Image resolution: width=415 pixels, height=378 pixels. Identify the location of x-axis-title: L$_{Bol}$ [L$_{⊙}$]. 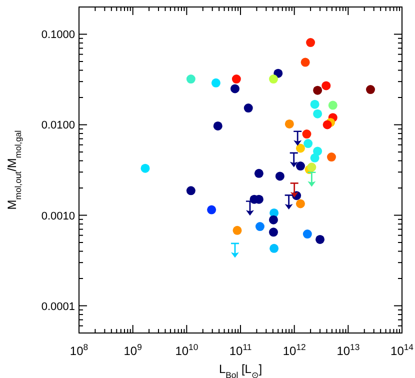
(240, 370).